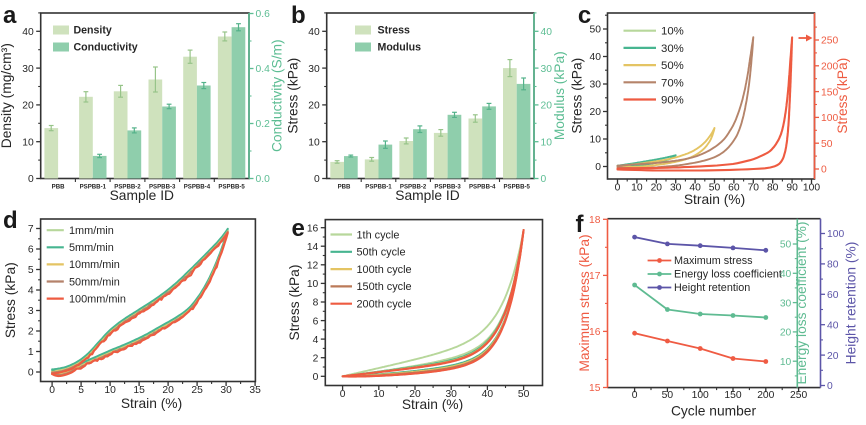  I want to click on svg-text: 150th cycle, so click(384, 287).